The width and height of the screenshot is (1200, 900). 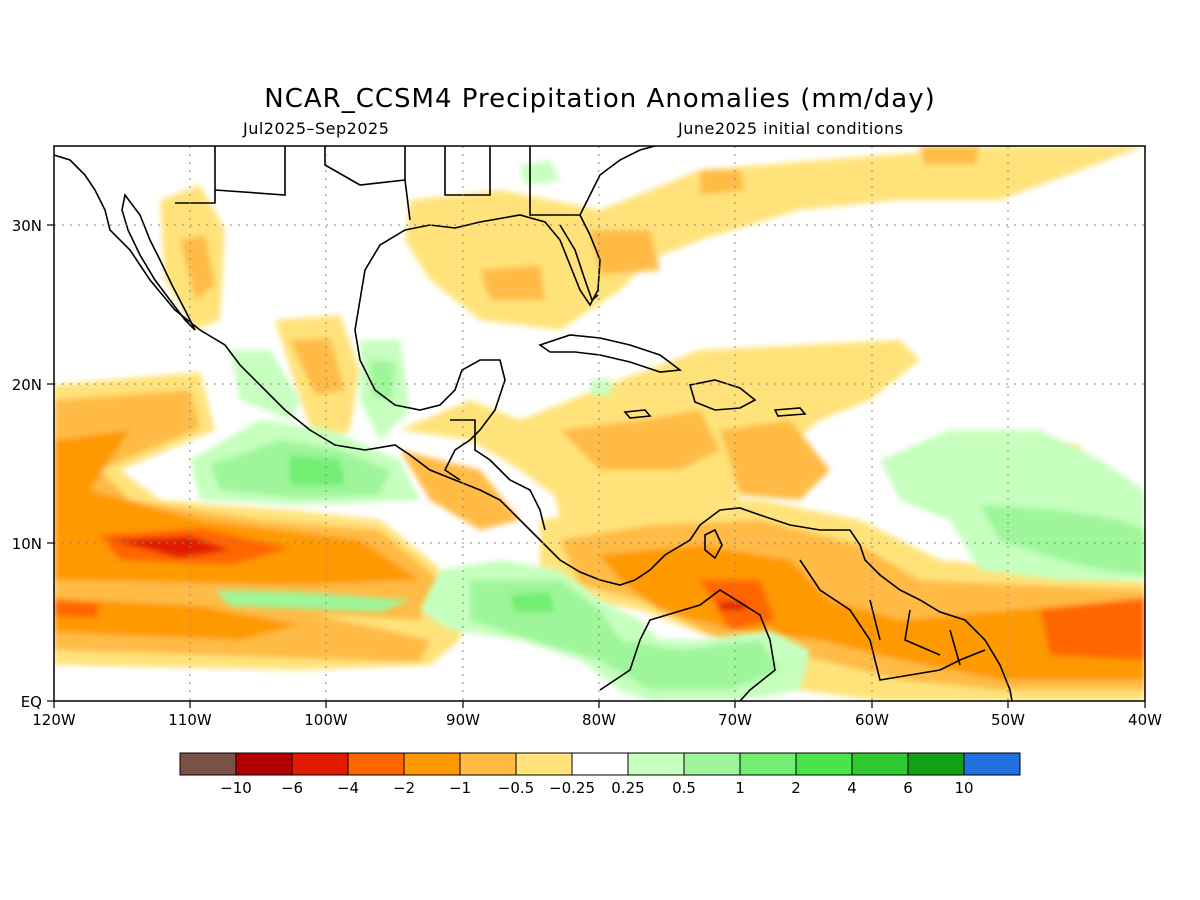 What do you see at coordinates (722, 395) in the screenshot?
I see `hispaniola` at bounding box center [722, 395].